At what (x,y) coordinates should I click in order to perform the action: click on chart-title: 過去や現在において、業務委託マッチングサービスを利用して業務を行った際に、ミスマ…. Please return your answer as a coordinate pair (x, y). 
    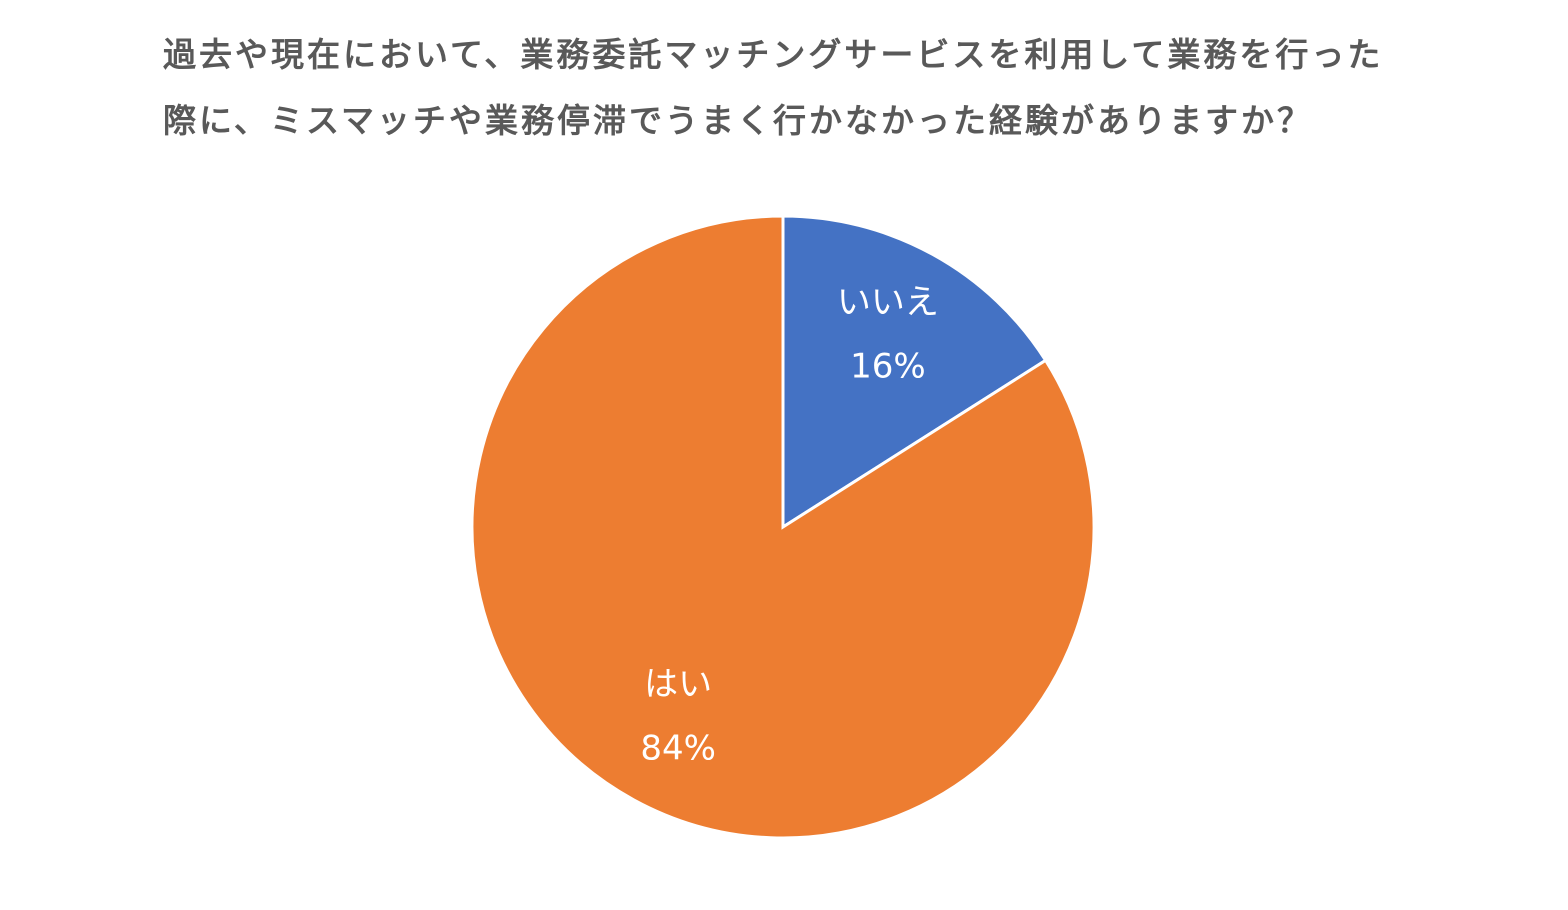
    Looking at the image, I should click on (773, 87).